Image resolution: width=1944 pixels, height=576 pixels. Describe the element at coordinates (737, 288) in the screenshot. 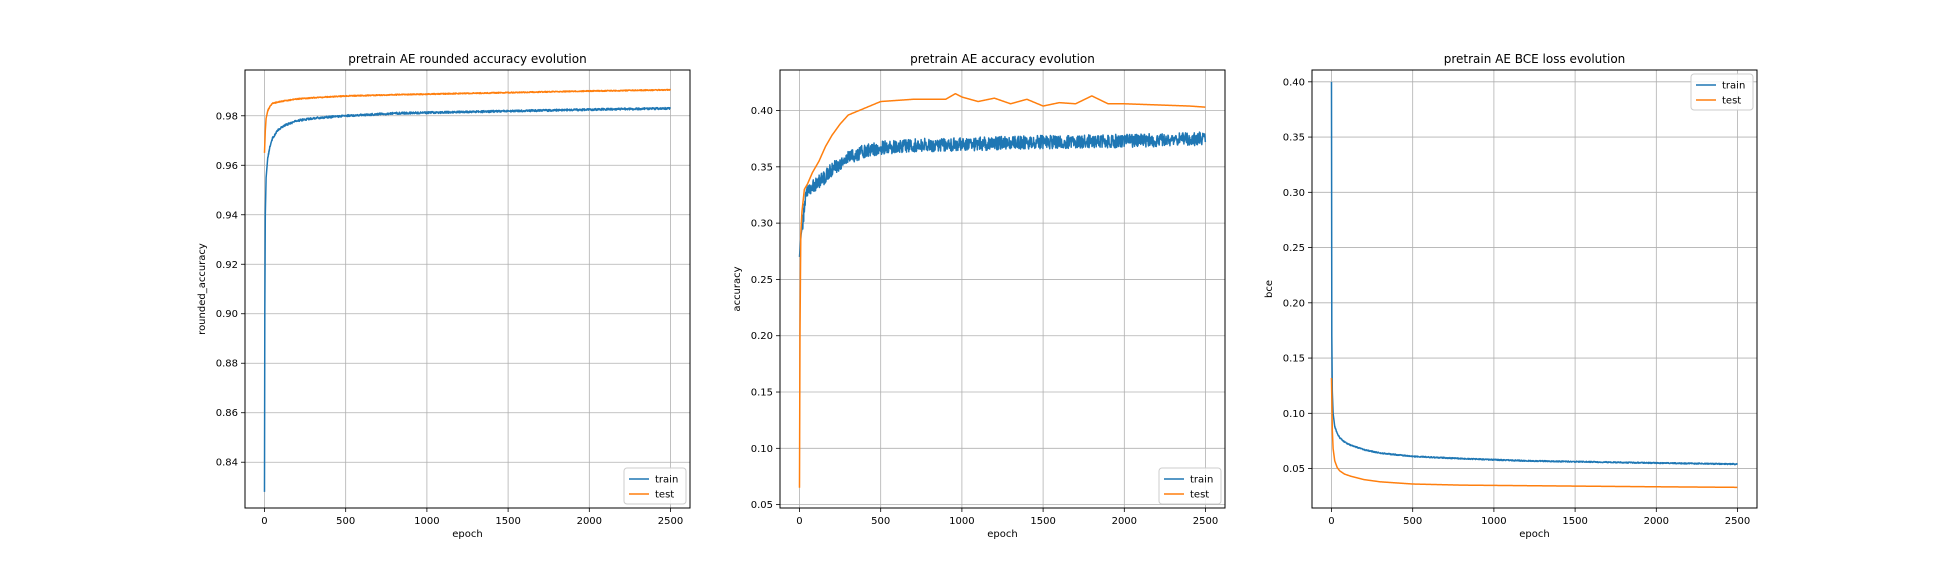

I see `y-axis-label: accuracy` at that location.